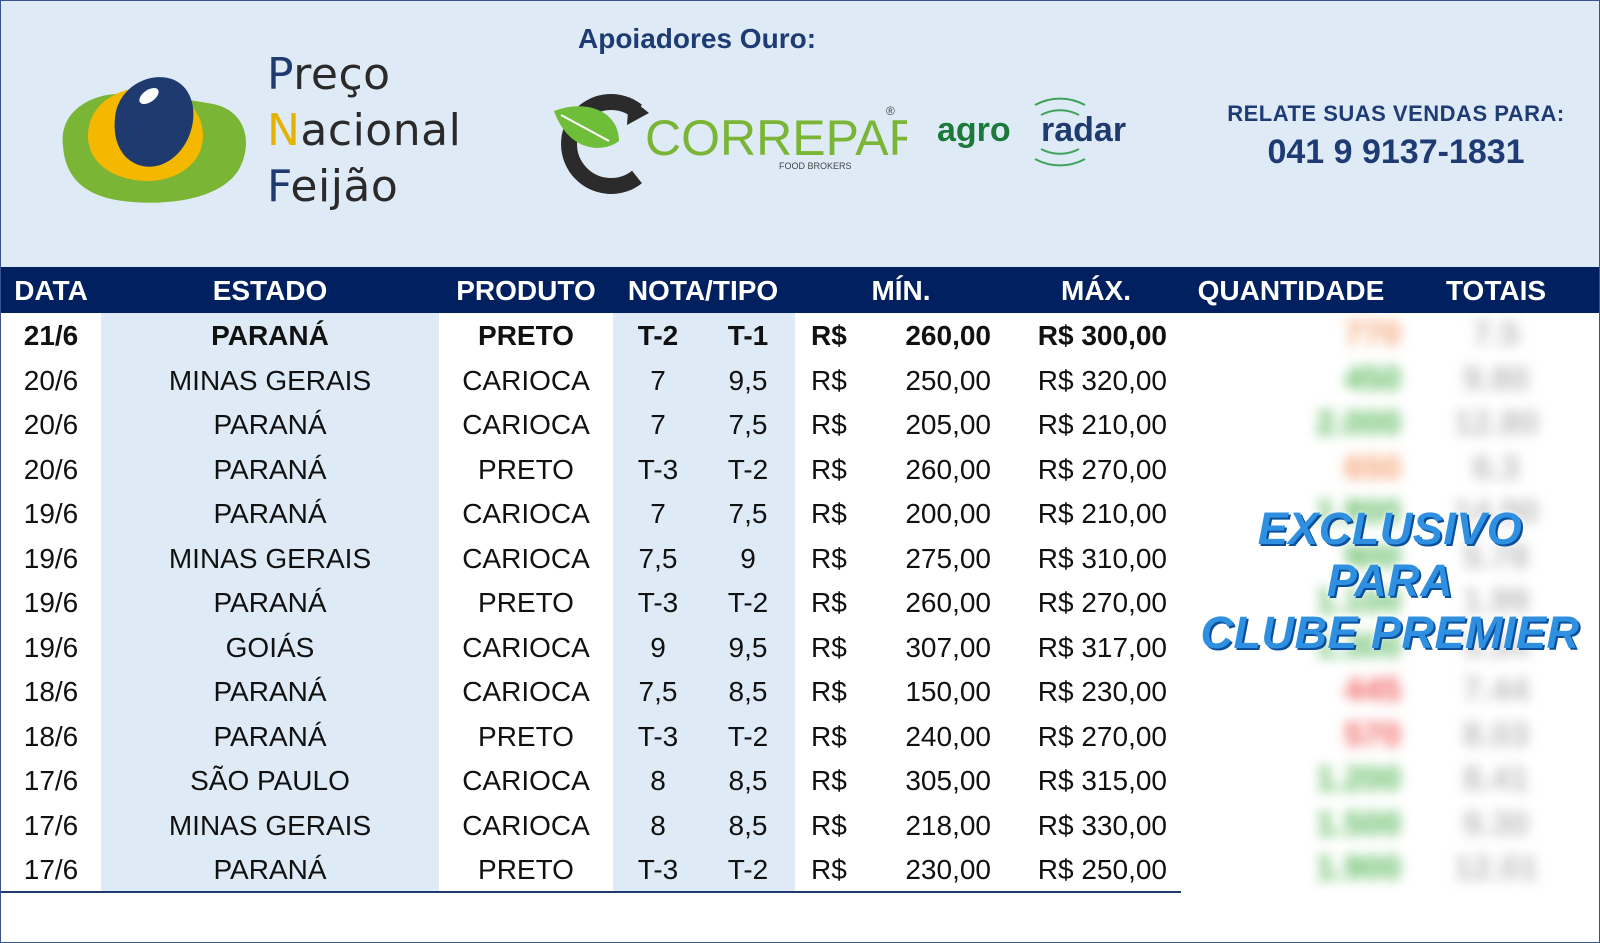 The image size is (1600, 943). What do you see at coordinates (748, 380) in the screenshot?
I see `cell-tipo: 9,5` at bounding box center [748, 380].